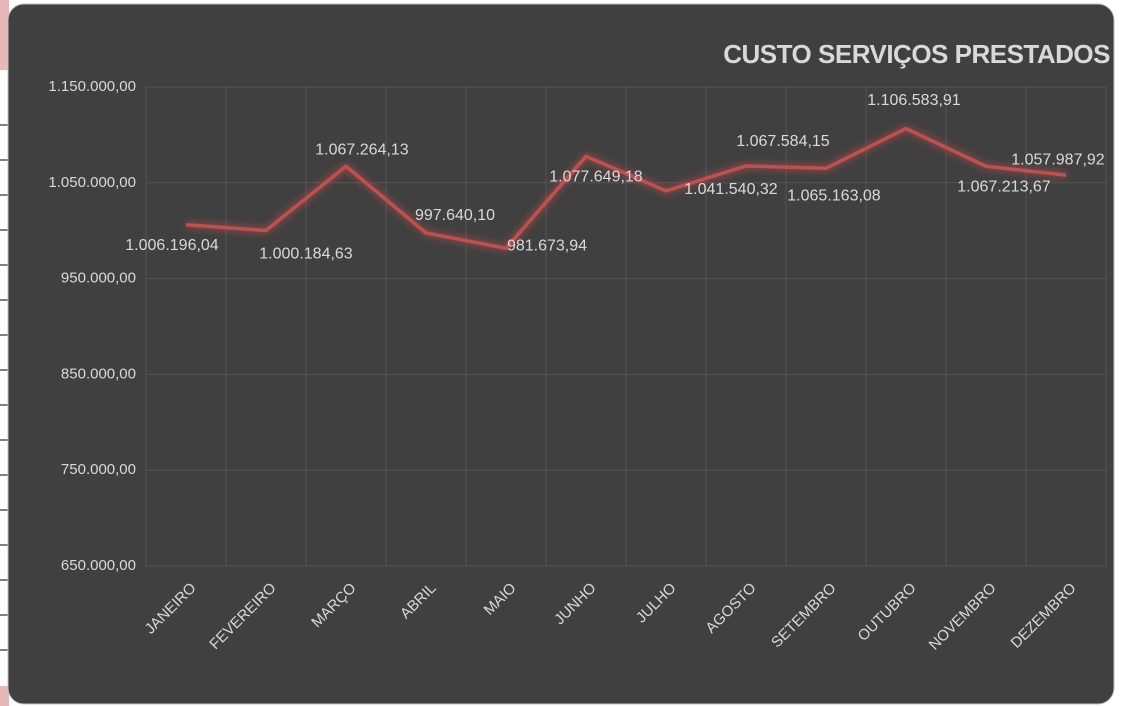 The height and width of the screenshot is (706, 1124). What do you see at coordinates (1004, 187) in the screenshot?
I see `data-label: 1.067.213,67` at bounding box center [1004, 187].